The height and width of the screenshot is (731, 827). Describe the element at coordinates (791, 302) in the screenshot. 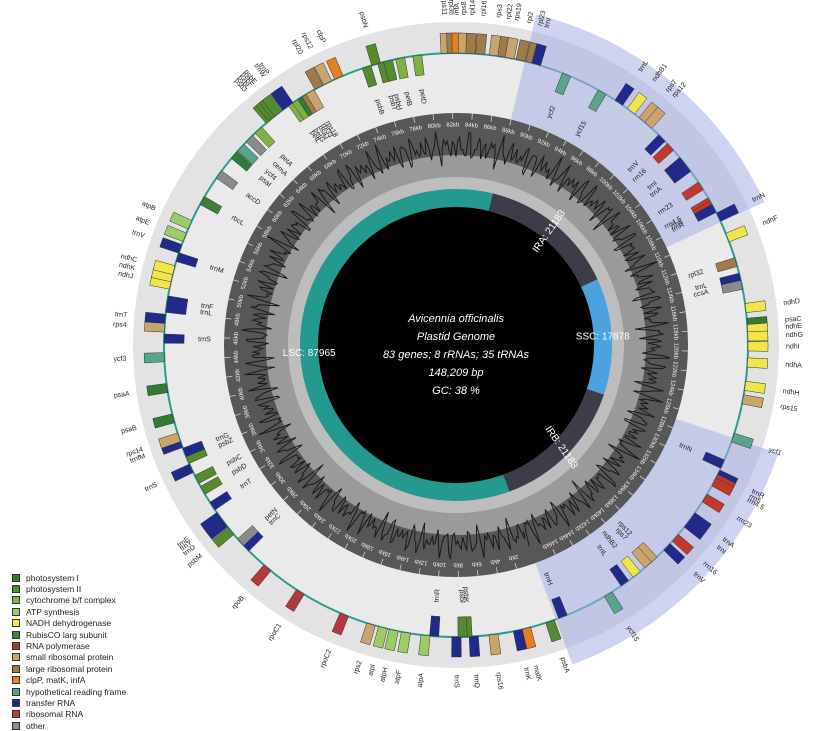

I see `gene-label: ndhD` at that location.